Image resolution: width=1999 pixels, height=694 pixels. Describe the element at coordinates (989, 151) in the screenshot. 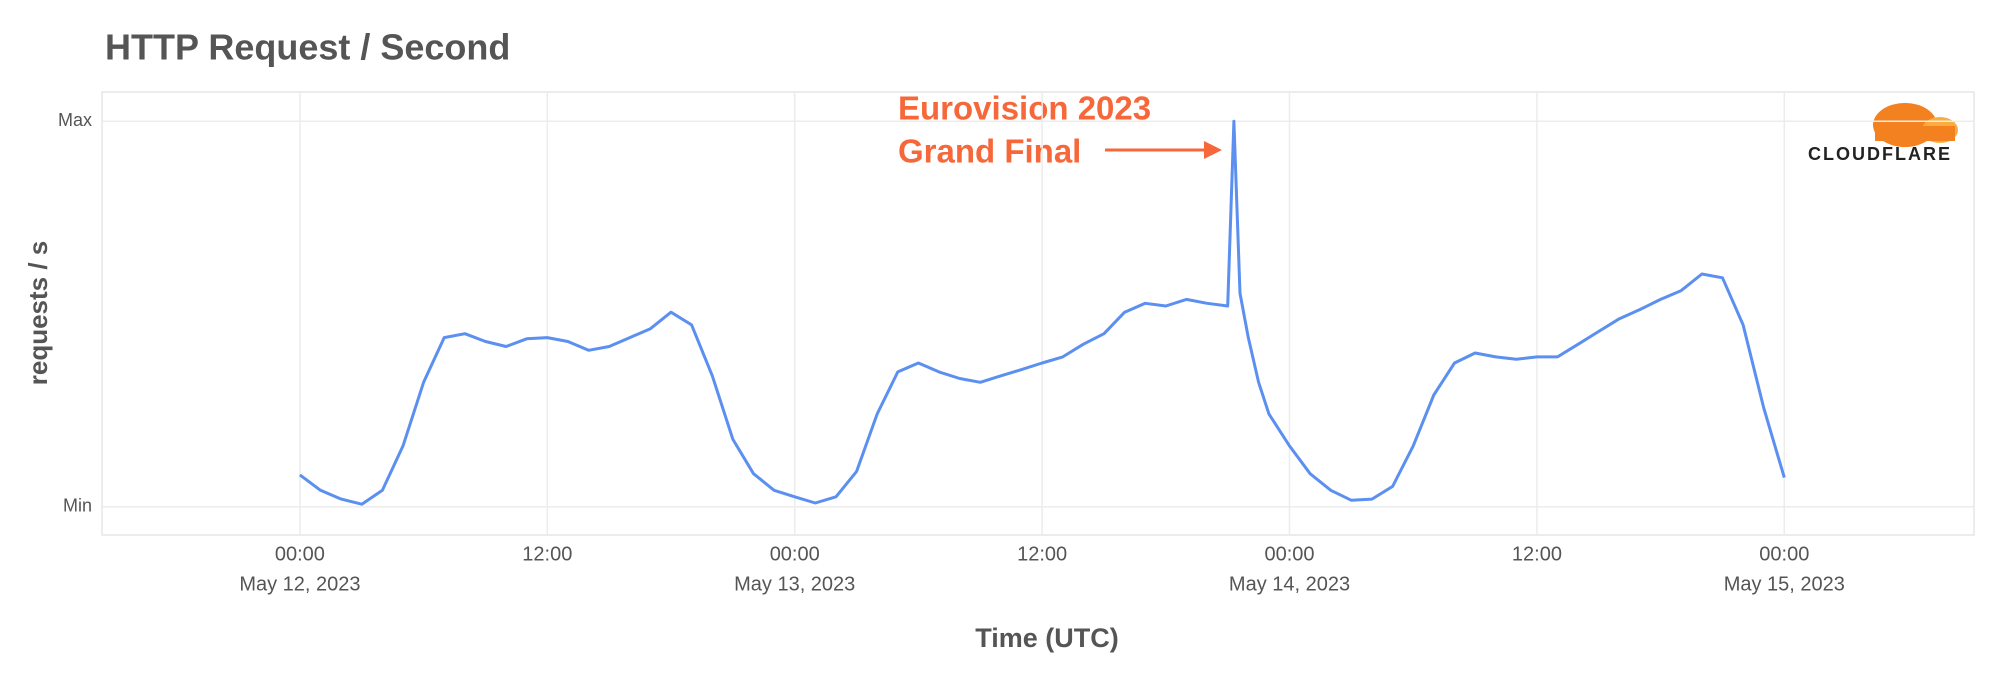

I see `annotation: Grand Final` at that location.